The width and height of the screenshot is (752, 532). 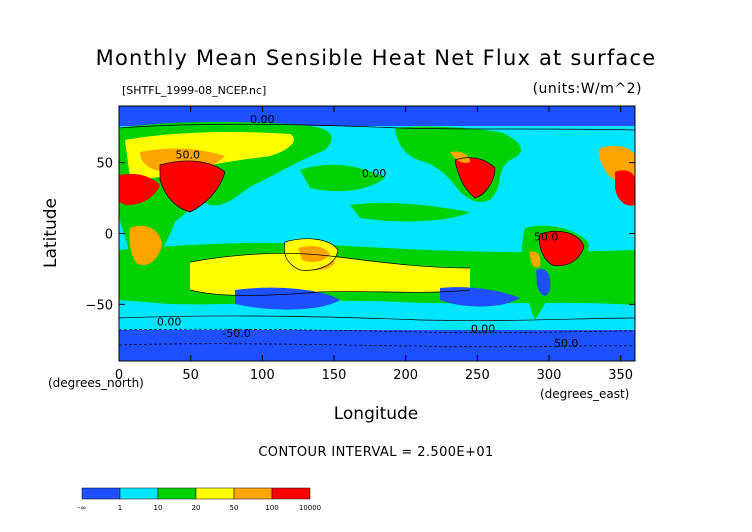 What do you see at coordinates (477, 375) in the screenshot?
I see `x-tick-label: 250` at bounding box center [477, 375].